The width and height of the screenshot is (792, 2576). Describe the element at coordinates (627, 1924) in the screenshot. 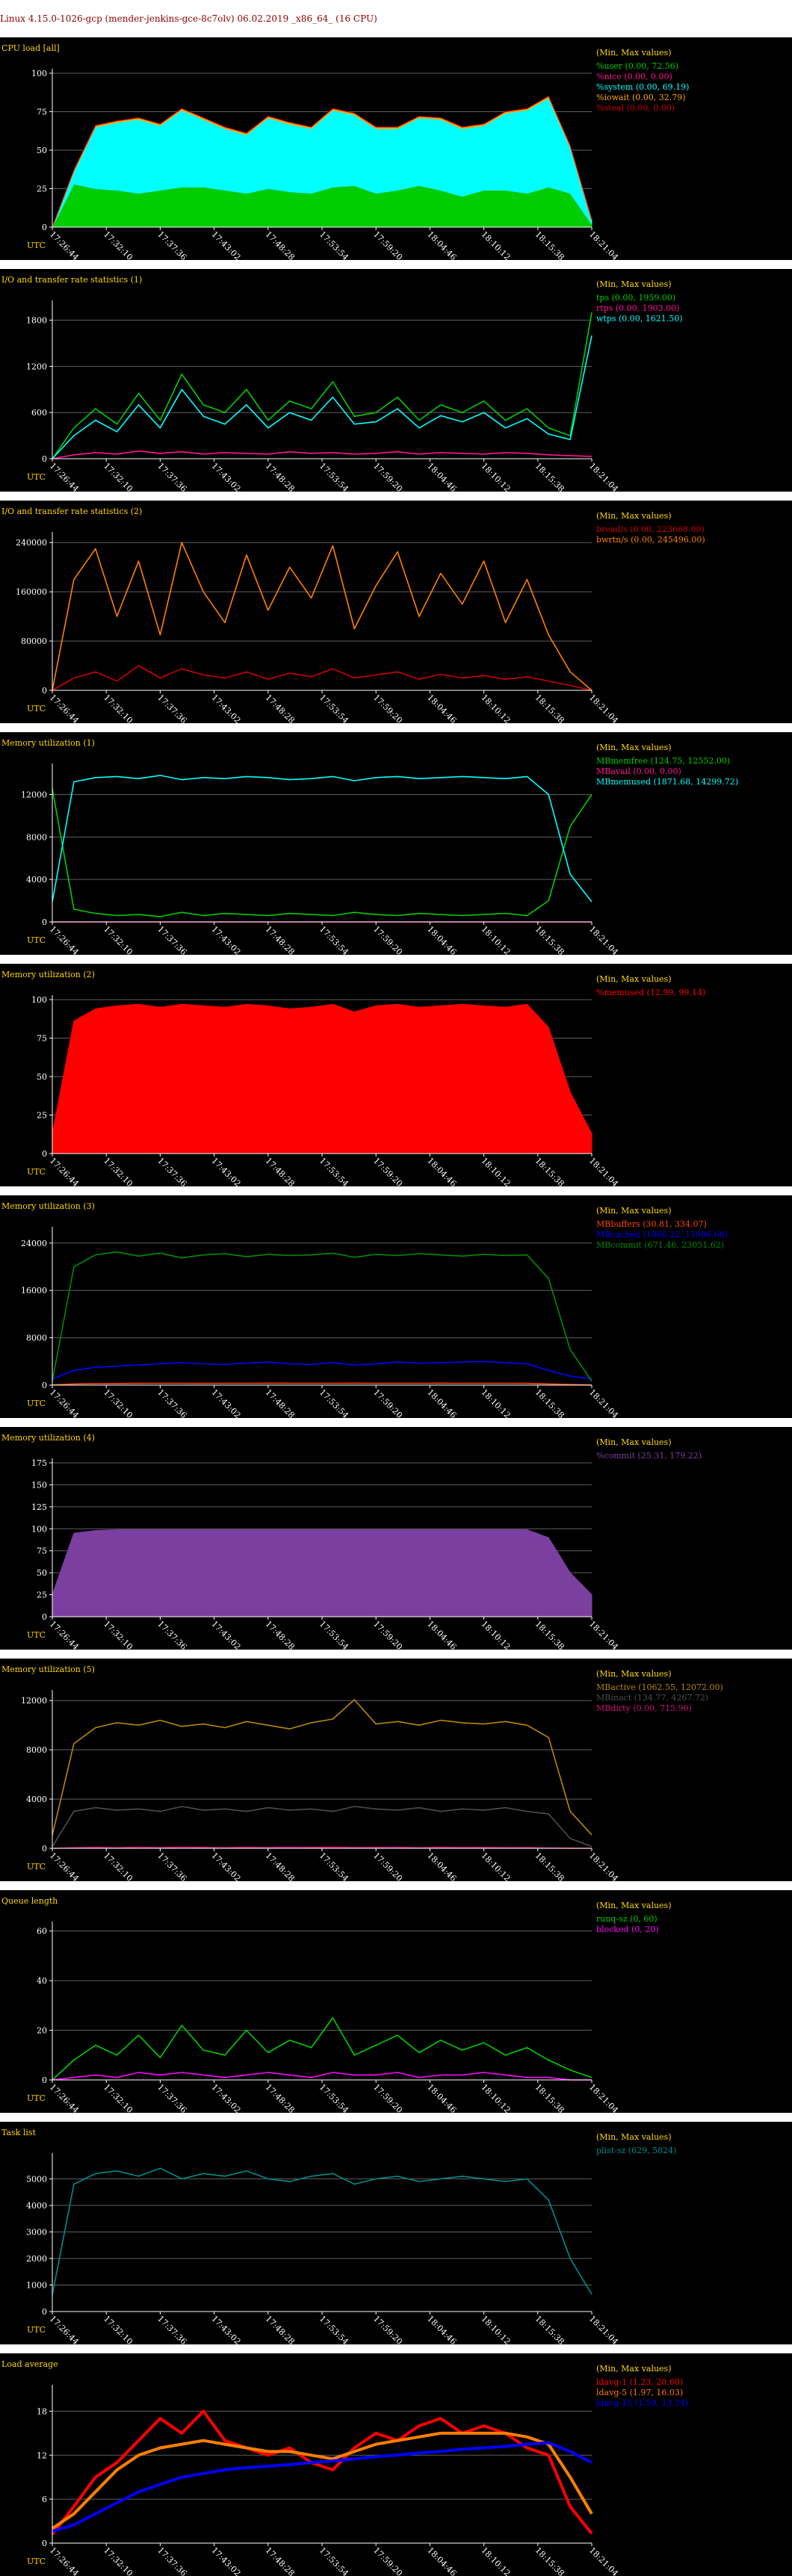

I see `chart-legend: runq-sz (0, 60) blocked (0, 20)` at that location.